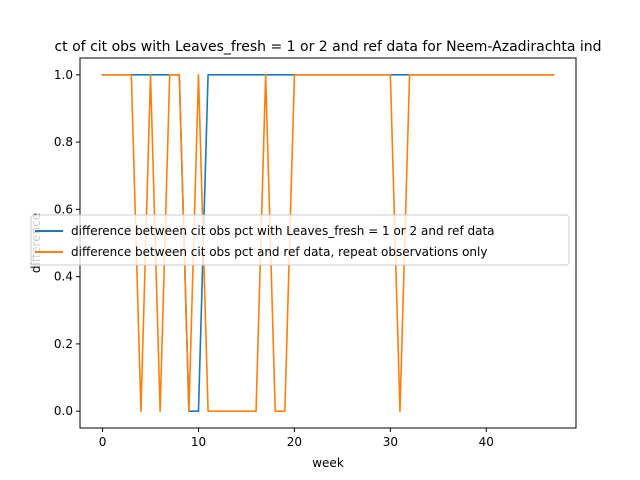  What do you see at coordinates (63, 75) in the screenshot?
I see `y-tick-label: 1.0` at bounding box center [63, 75].